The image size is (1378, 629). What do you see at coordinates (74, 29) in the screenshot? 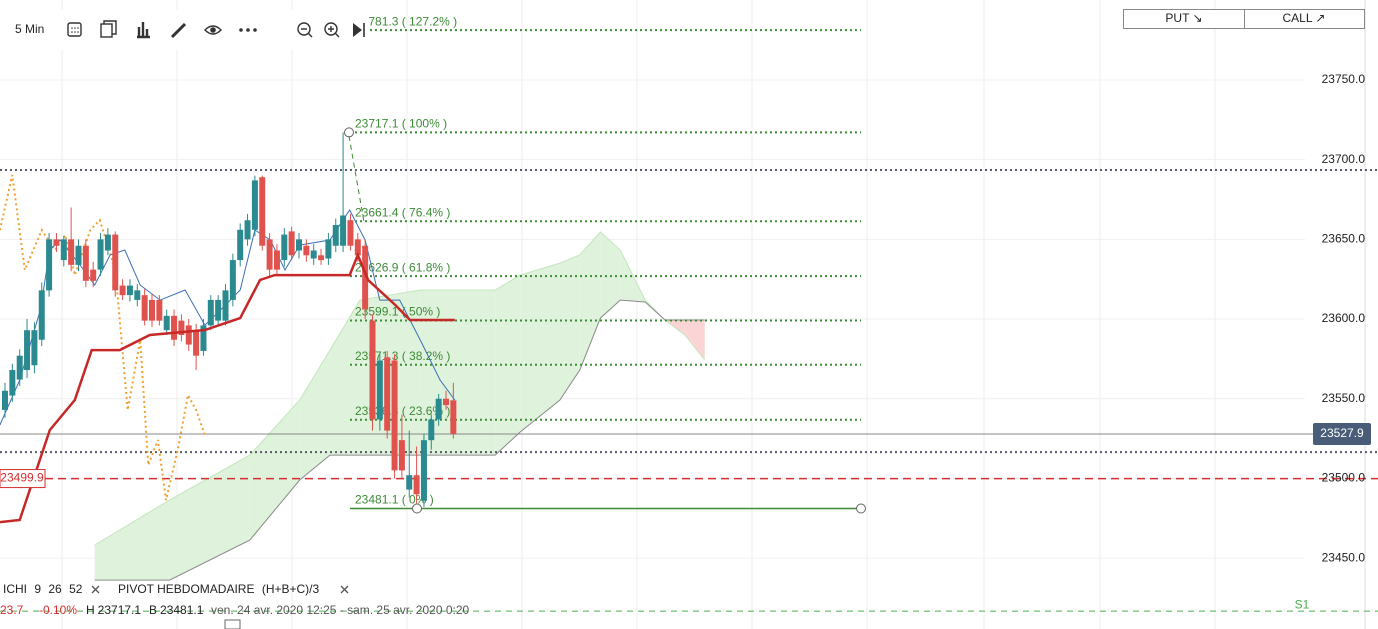
I see `layout-icon` at bounding box center [74, 29].